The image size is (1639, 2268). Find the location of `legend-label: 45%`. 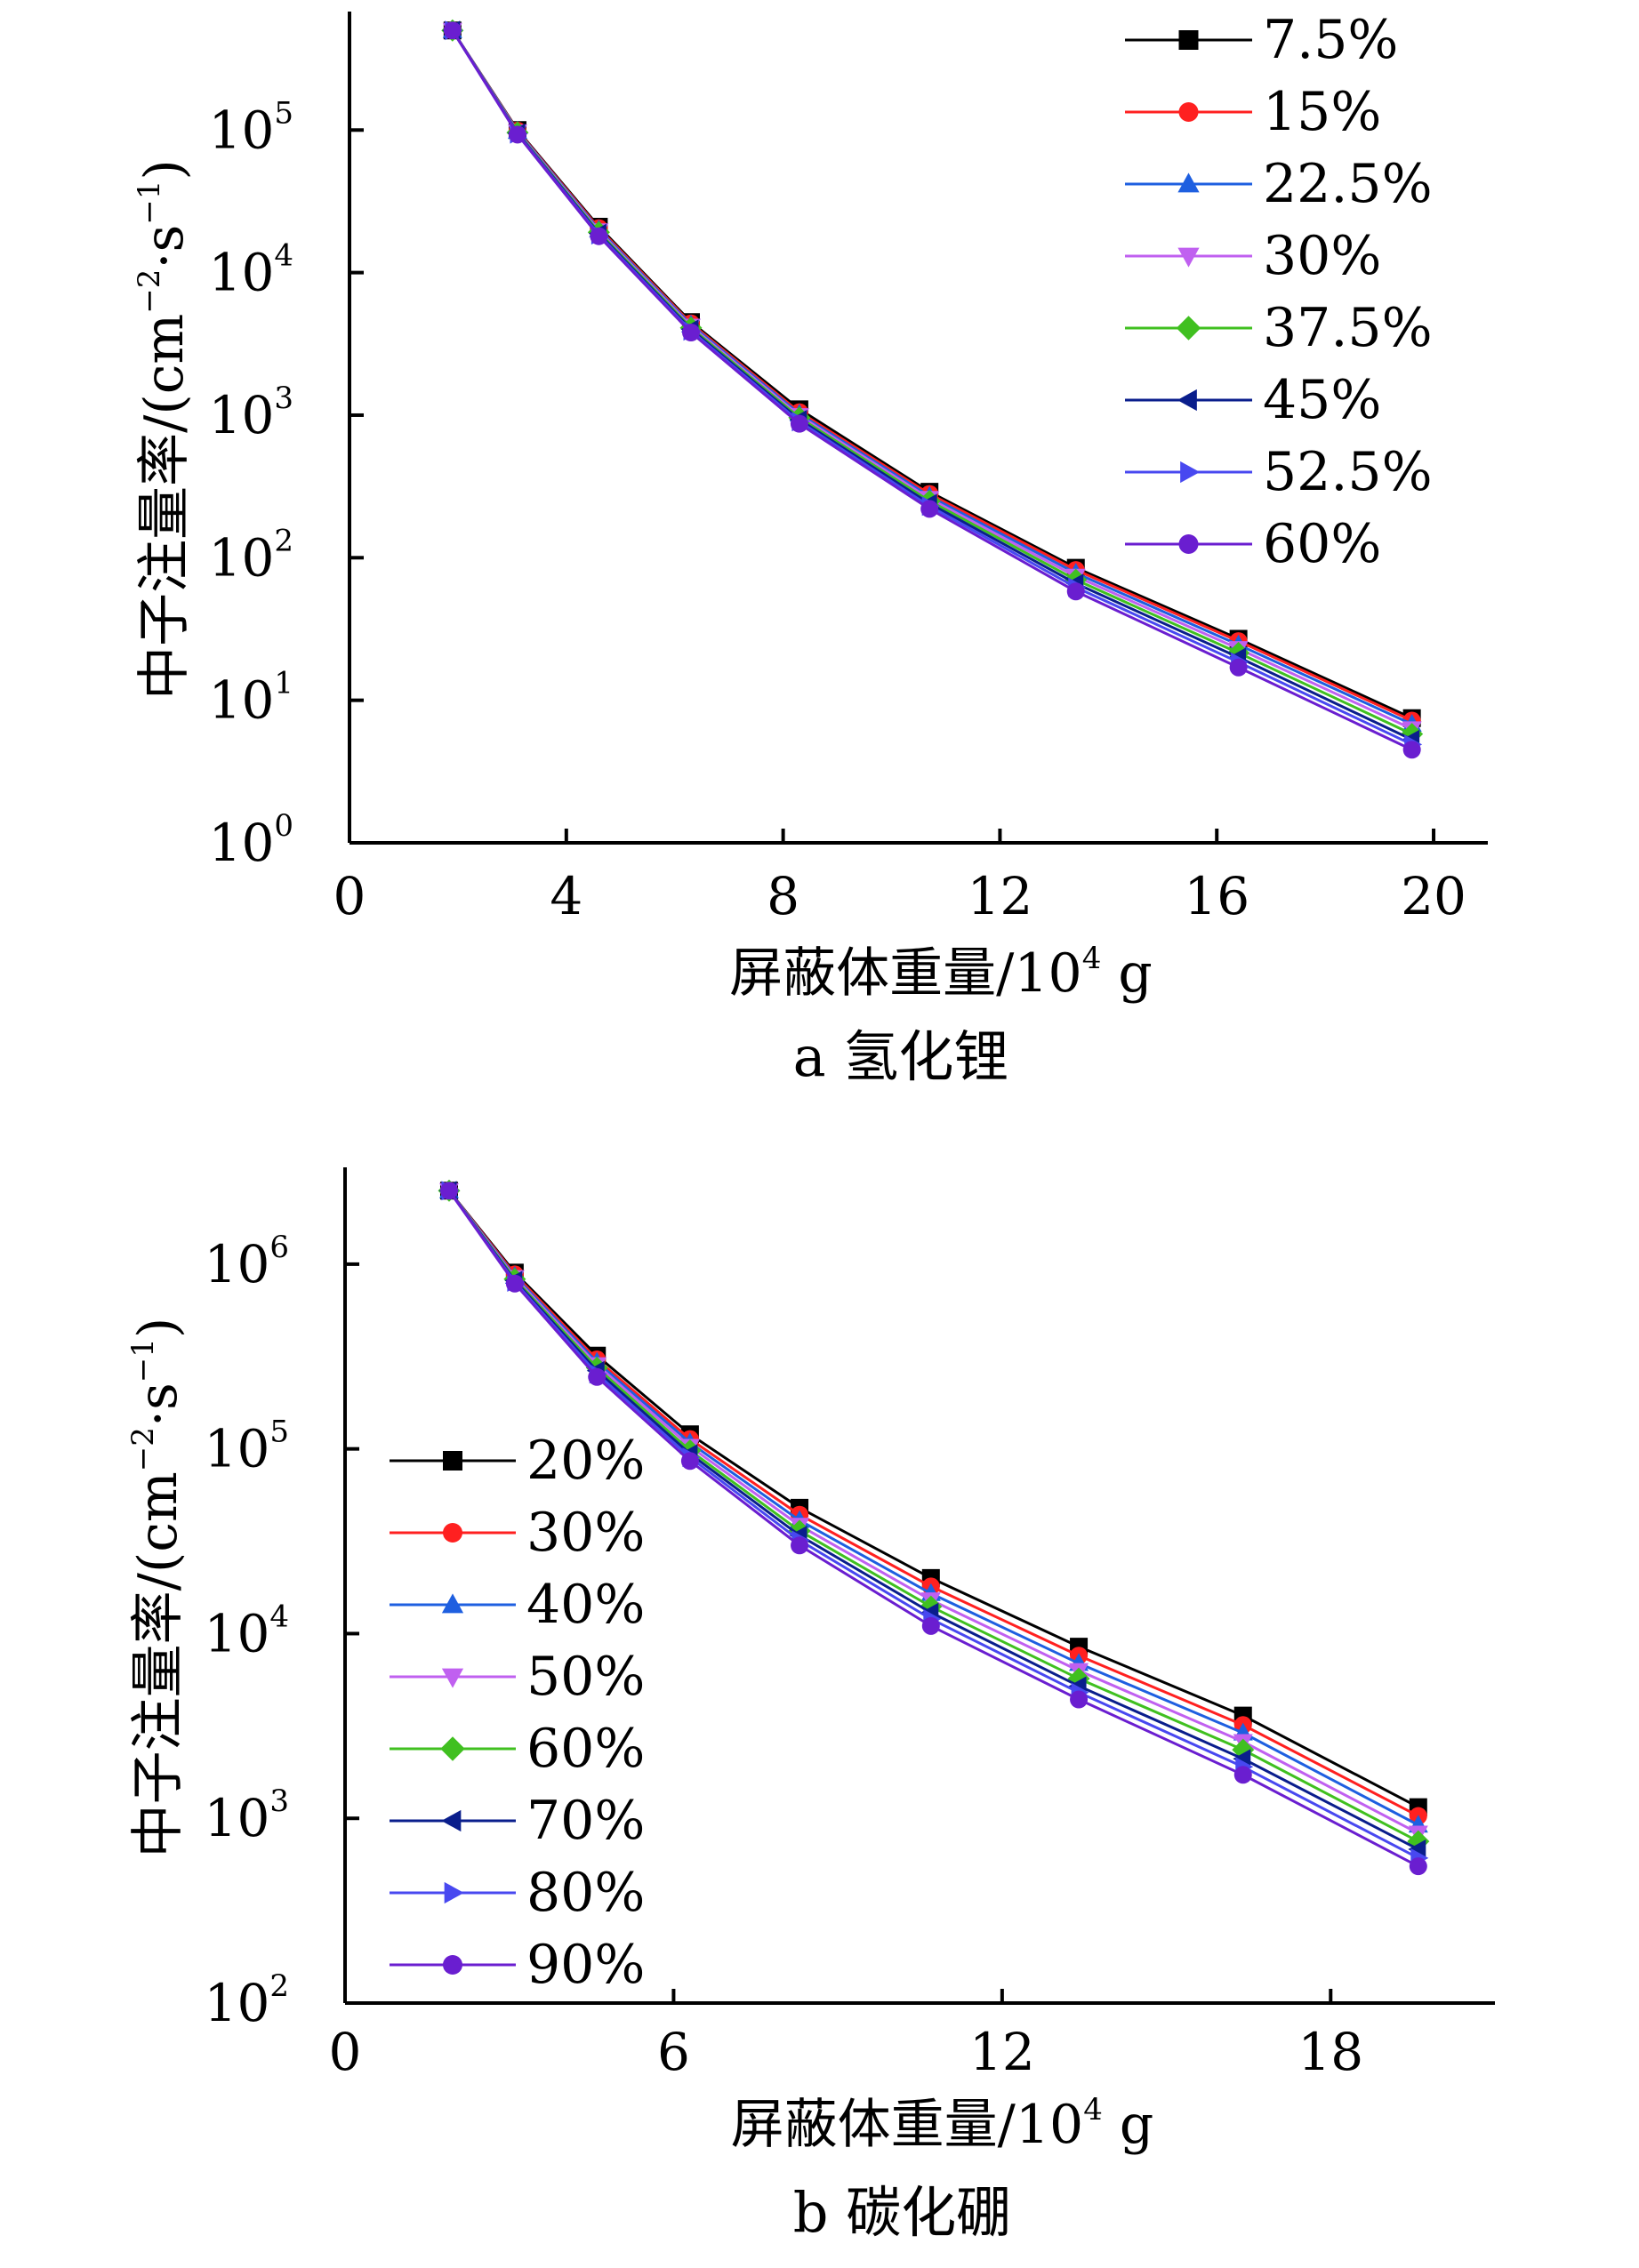

legend-label: 45% is located at coordinates (1322, 400).